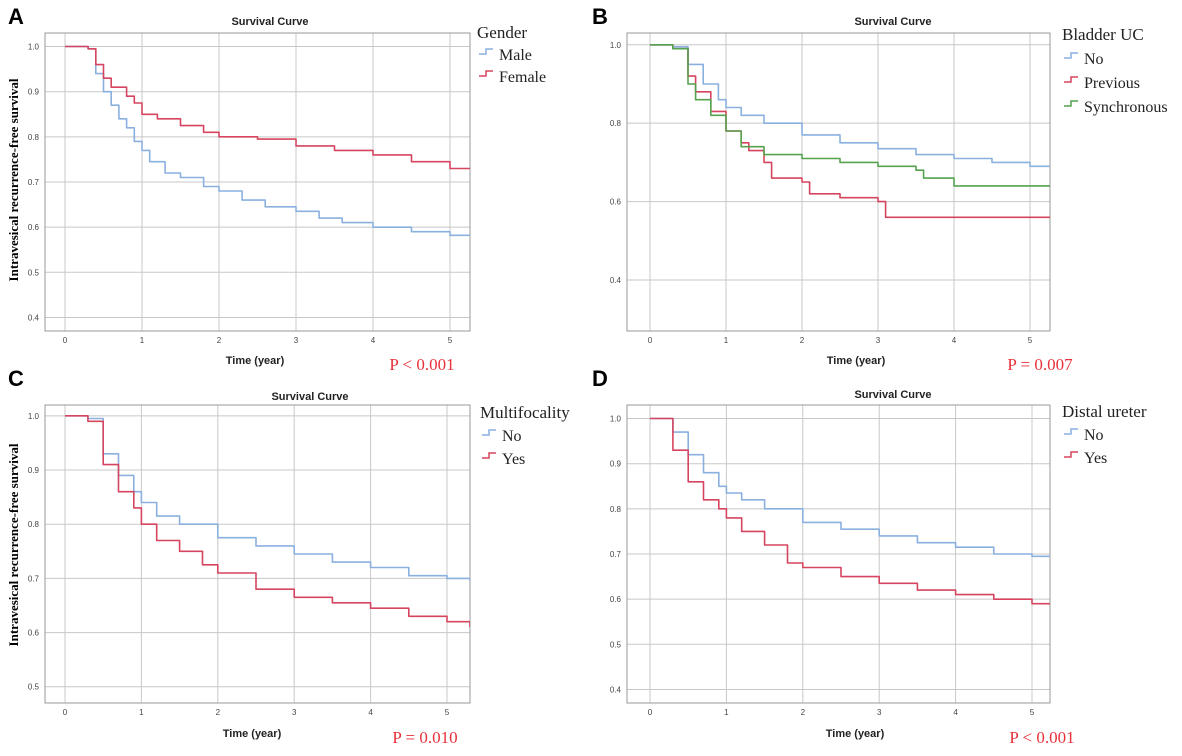 The height and width of the screenshot is (756, 1182). I want to click on p-value: P = 0.007, so click(1040, 364).